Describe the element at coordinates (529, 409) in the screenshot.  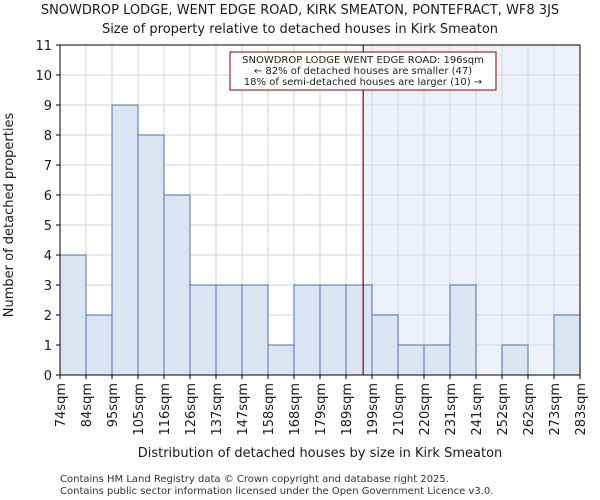
I see `x-tick-label-18: 262sqm` at that location.